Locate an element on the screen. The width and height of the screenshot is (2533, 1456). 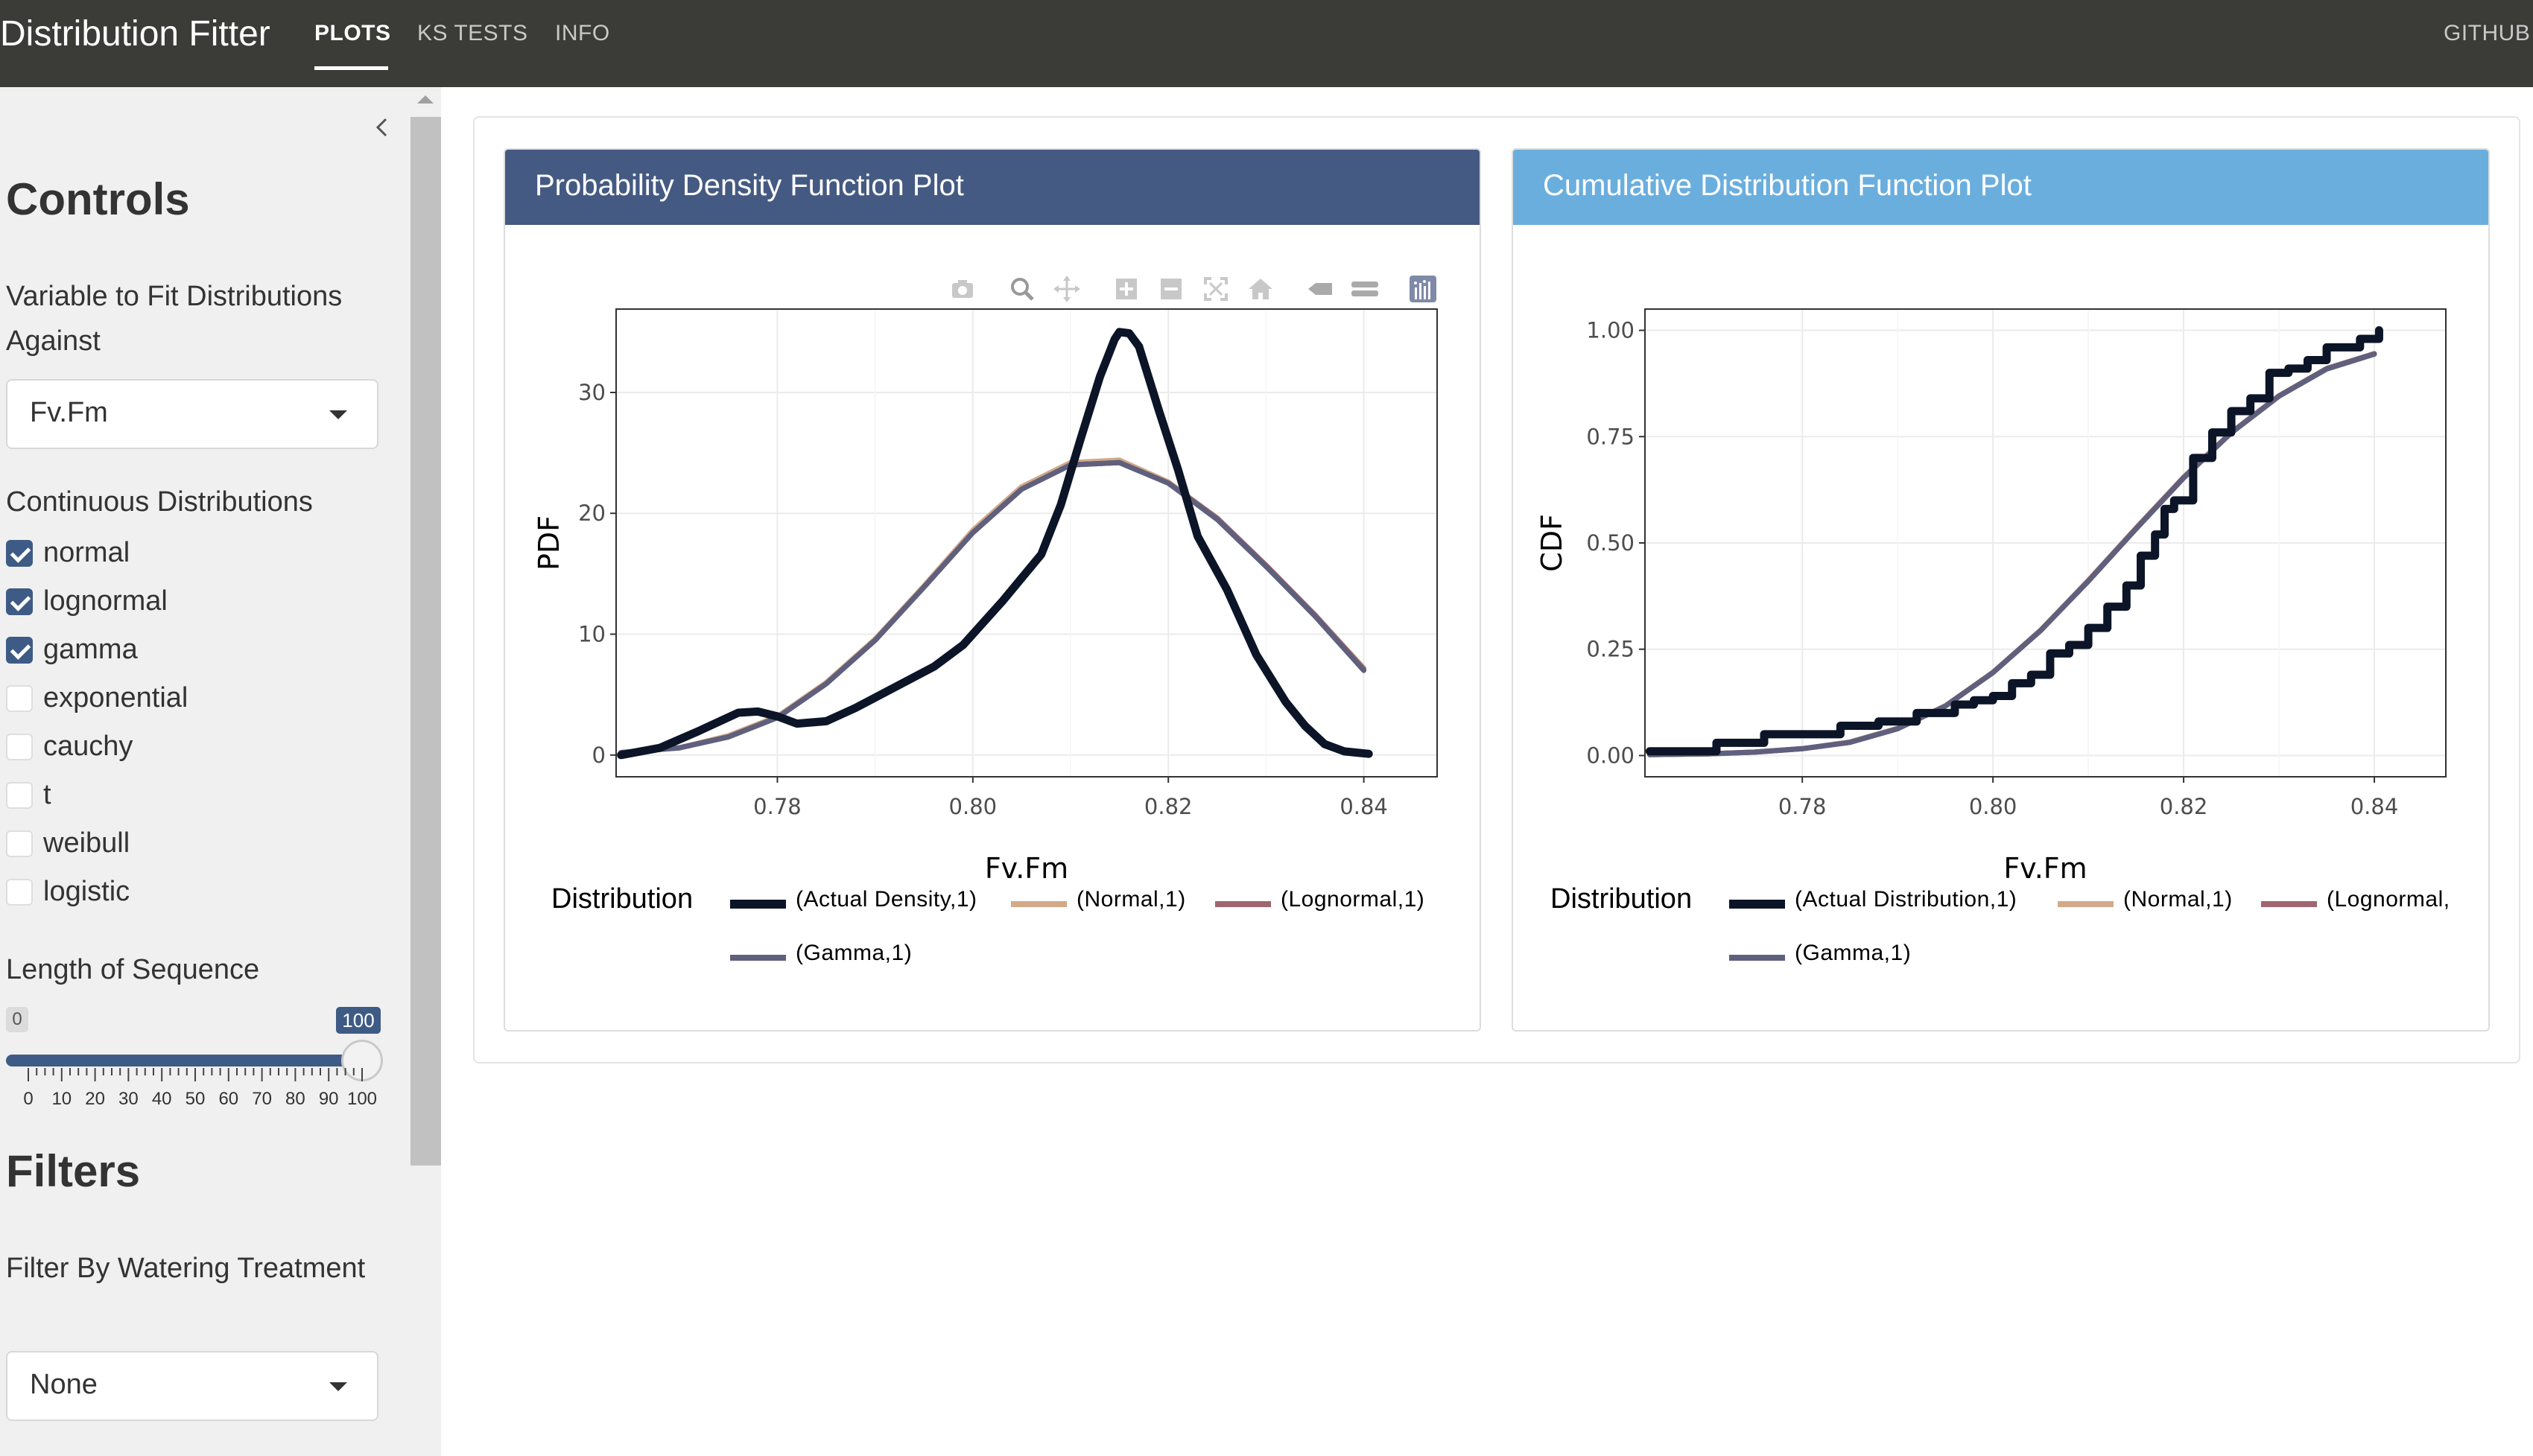
pdf-legend-title: Distribution is located at coordinates (622, 899).